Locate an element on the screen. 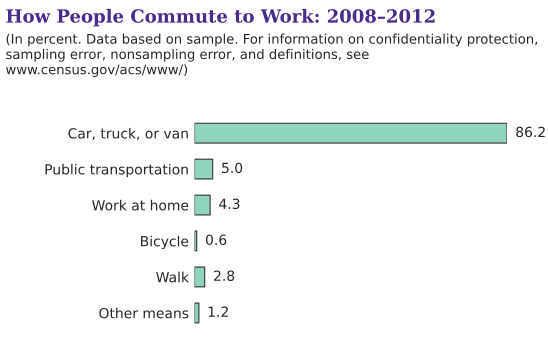 The height and width of the screenshot is (354, 548). data-label: 86.2 is located at coordinates (530, 132).